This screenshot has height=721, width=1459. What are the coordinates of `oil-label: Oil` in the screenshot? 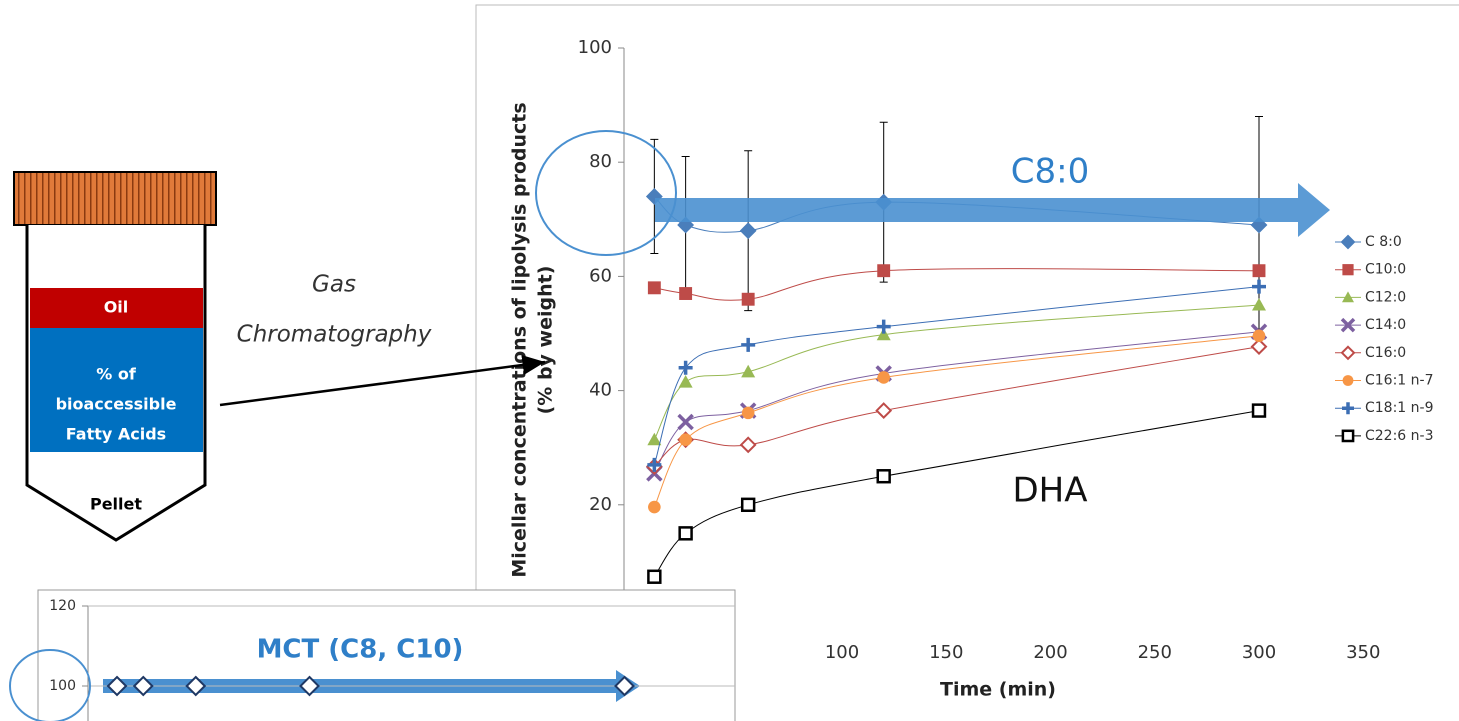 It's located at (116, 307).